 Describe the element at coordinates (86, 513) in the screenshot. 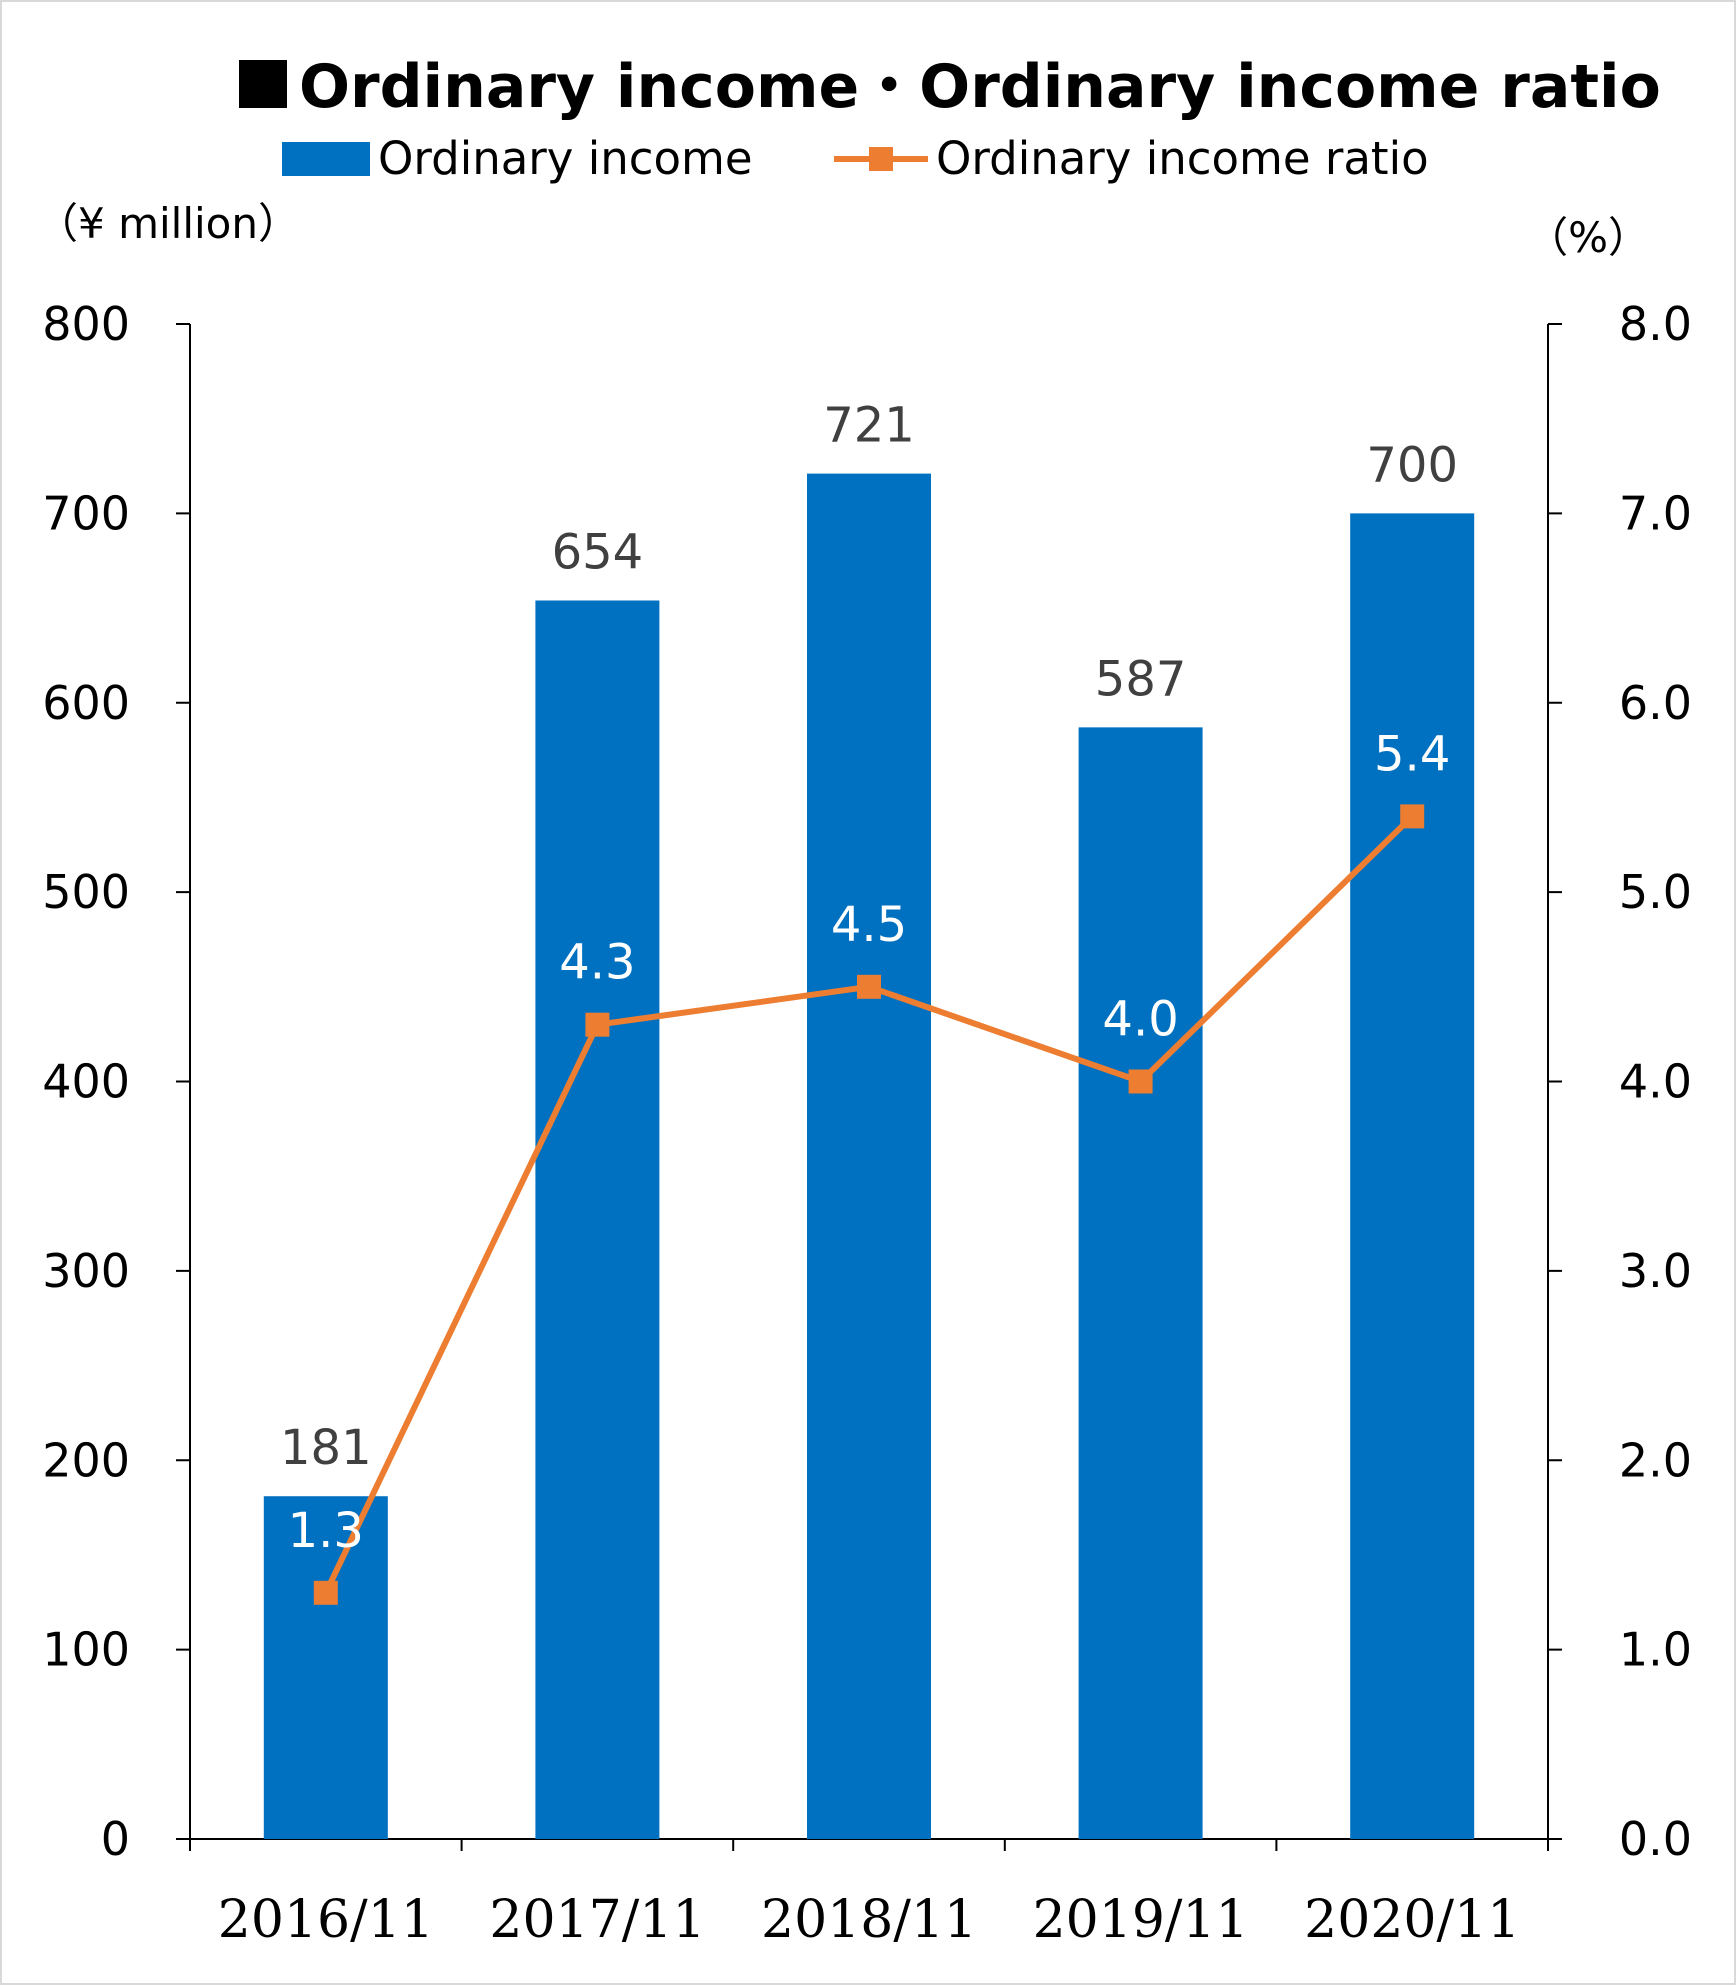

I see `left-y-tick-label: 700` at that location.